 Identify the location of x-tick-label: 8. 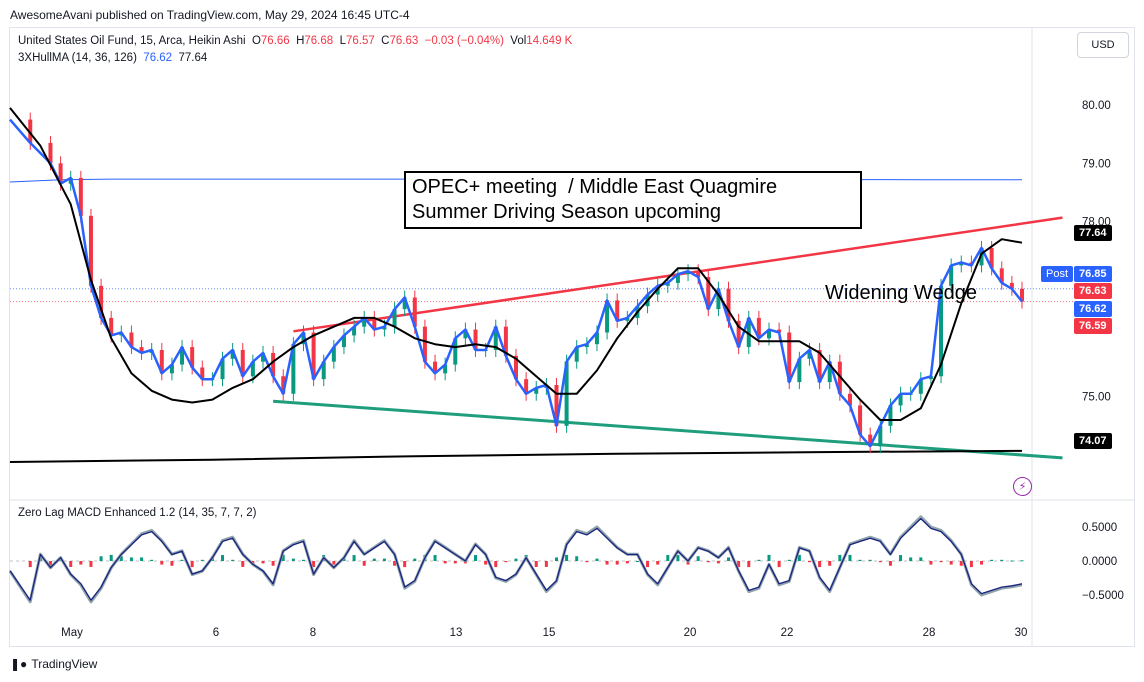
(313, 633).